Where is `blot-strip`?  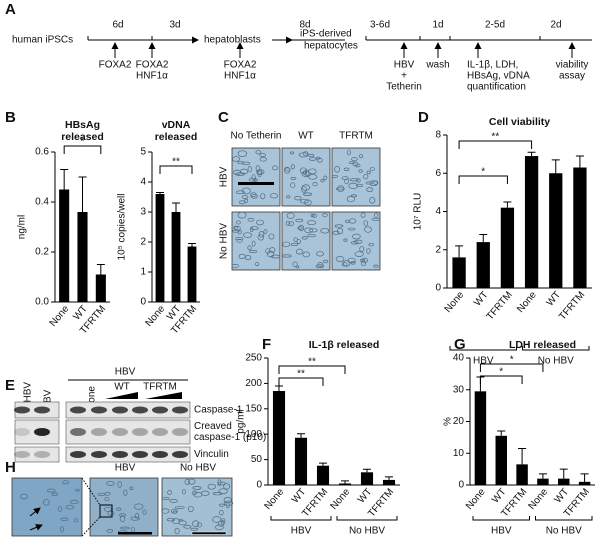
blot-strip is located at coordinates (37, 454).